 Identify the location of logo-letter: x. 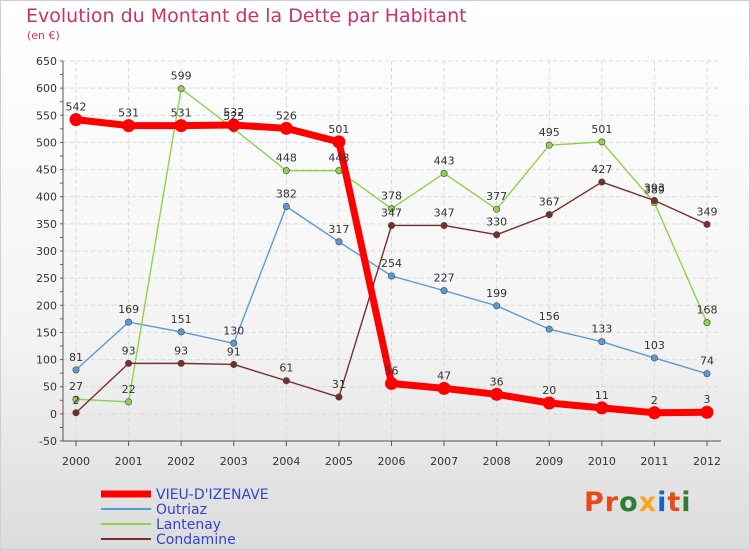
(648, 502).